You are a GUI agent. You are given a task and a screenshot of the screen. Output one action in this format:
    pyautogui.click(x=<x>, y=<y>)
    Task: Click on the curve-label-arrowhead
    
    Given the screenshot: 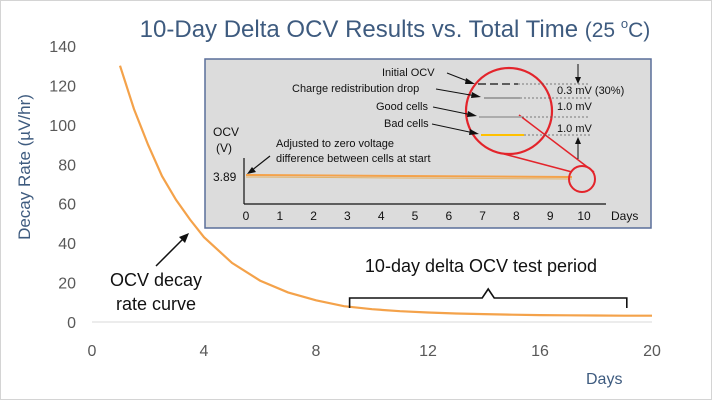 What is the action you would take?
    pyautogui.click(x=184, y=238)
    